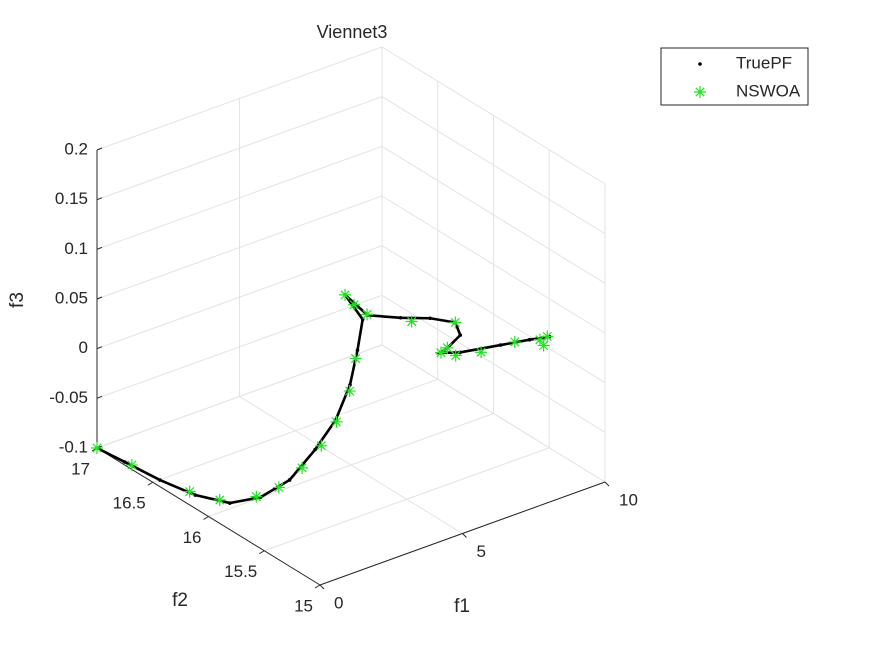 The image size is (875, 656). What do you see at coordinates (192, 537) in the screenshot?
I see `y-tick-label: 16` at bounding box center [192, 537].